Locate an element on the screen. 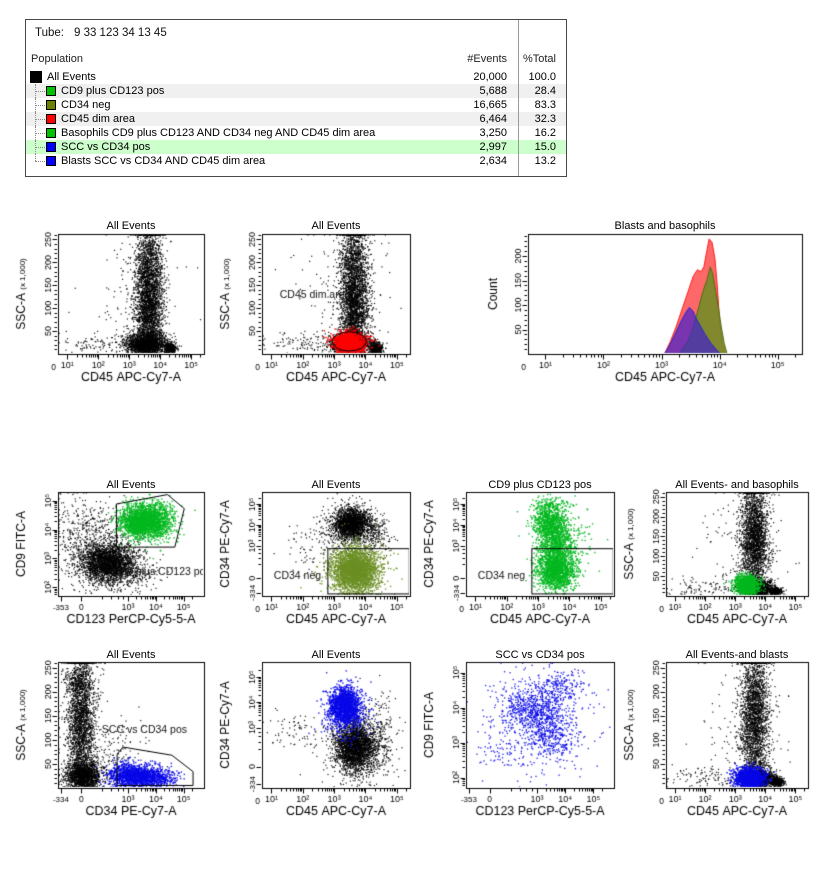 Image resolution: width=818 pixels, height=873 pixels. population-label: SCC vs CD34 pos is located at coordinates (106, 147).